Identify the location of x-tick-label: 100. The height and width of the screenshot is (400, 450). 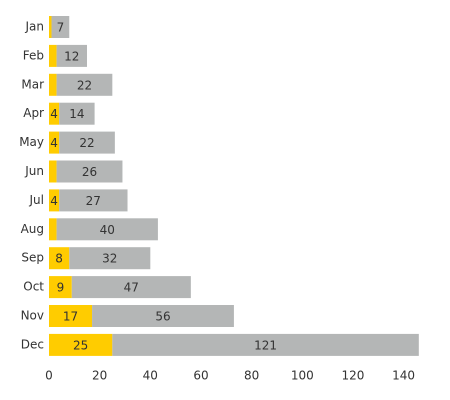
(302, 376).